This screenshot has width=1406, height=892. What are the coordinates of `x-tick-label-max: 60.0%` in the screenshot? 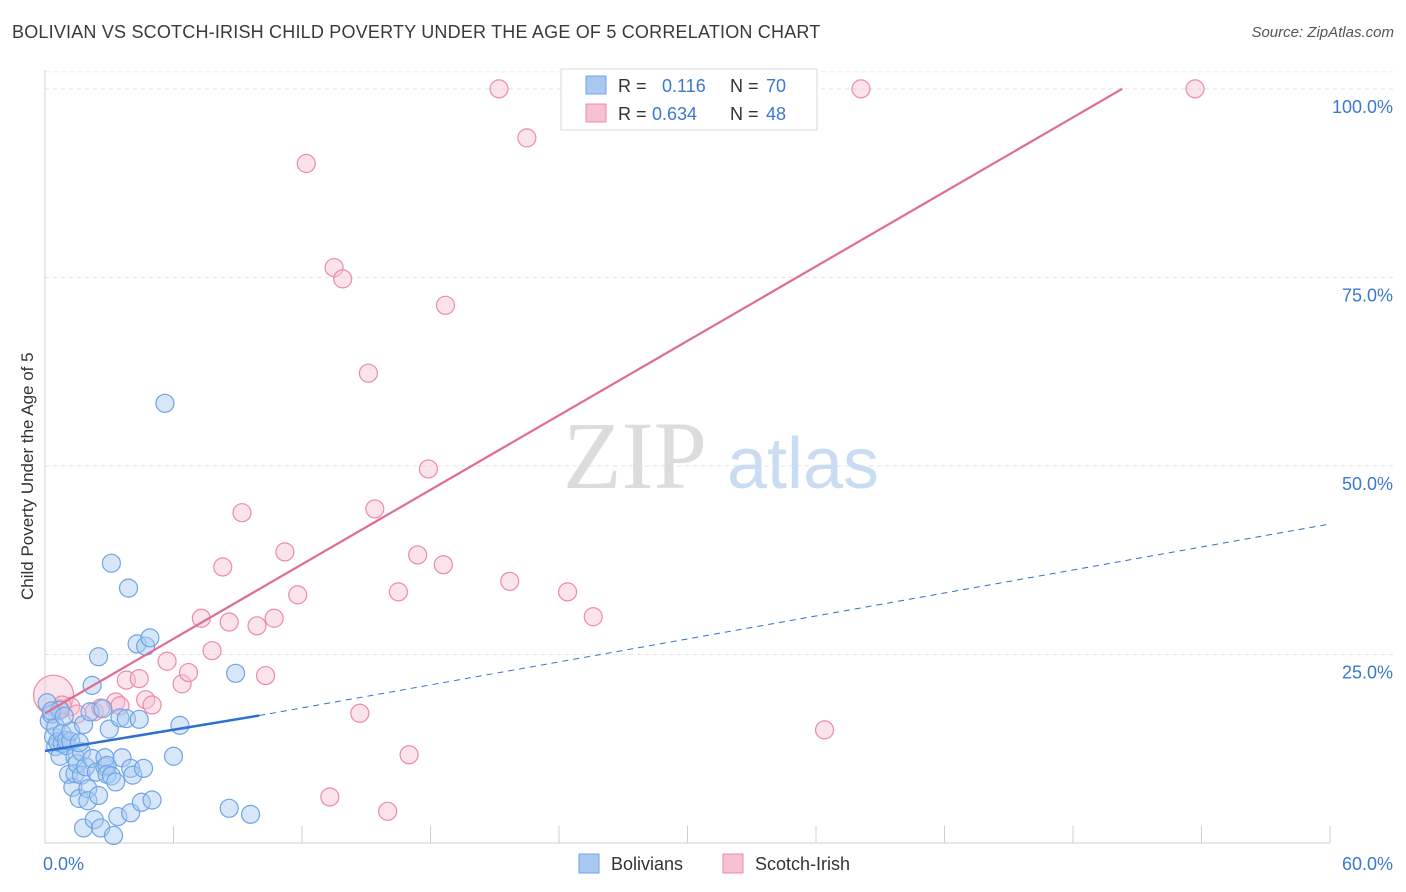 It's located at (1367, 864).